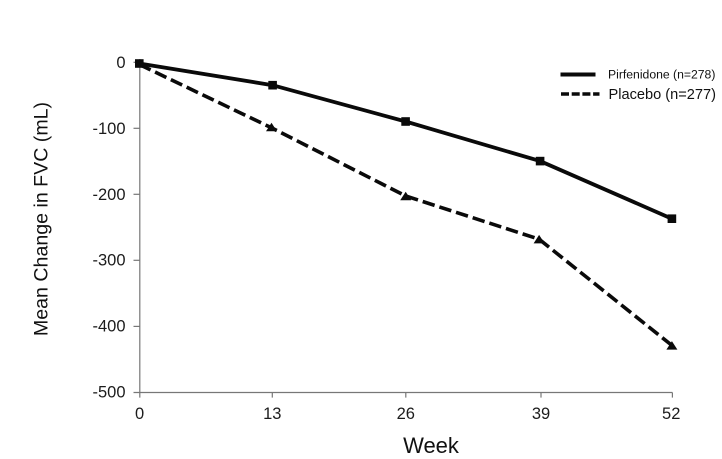 The image size is (722, 459). What do you see at coordinates (108, 261) in the screenshot?
I see `svg-text: -300` at bounding box center [108, 261].